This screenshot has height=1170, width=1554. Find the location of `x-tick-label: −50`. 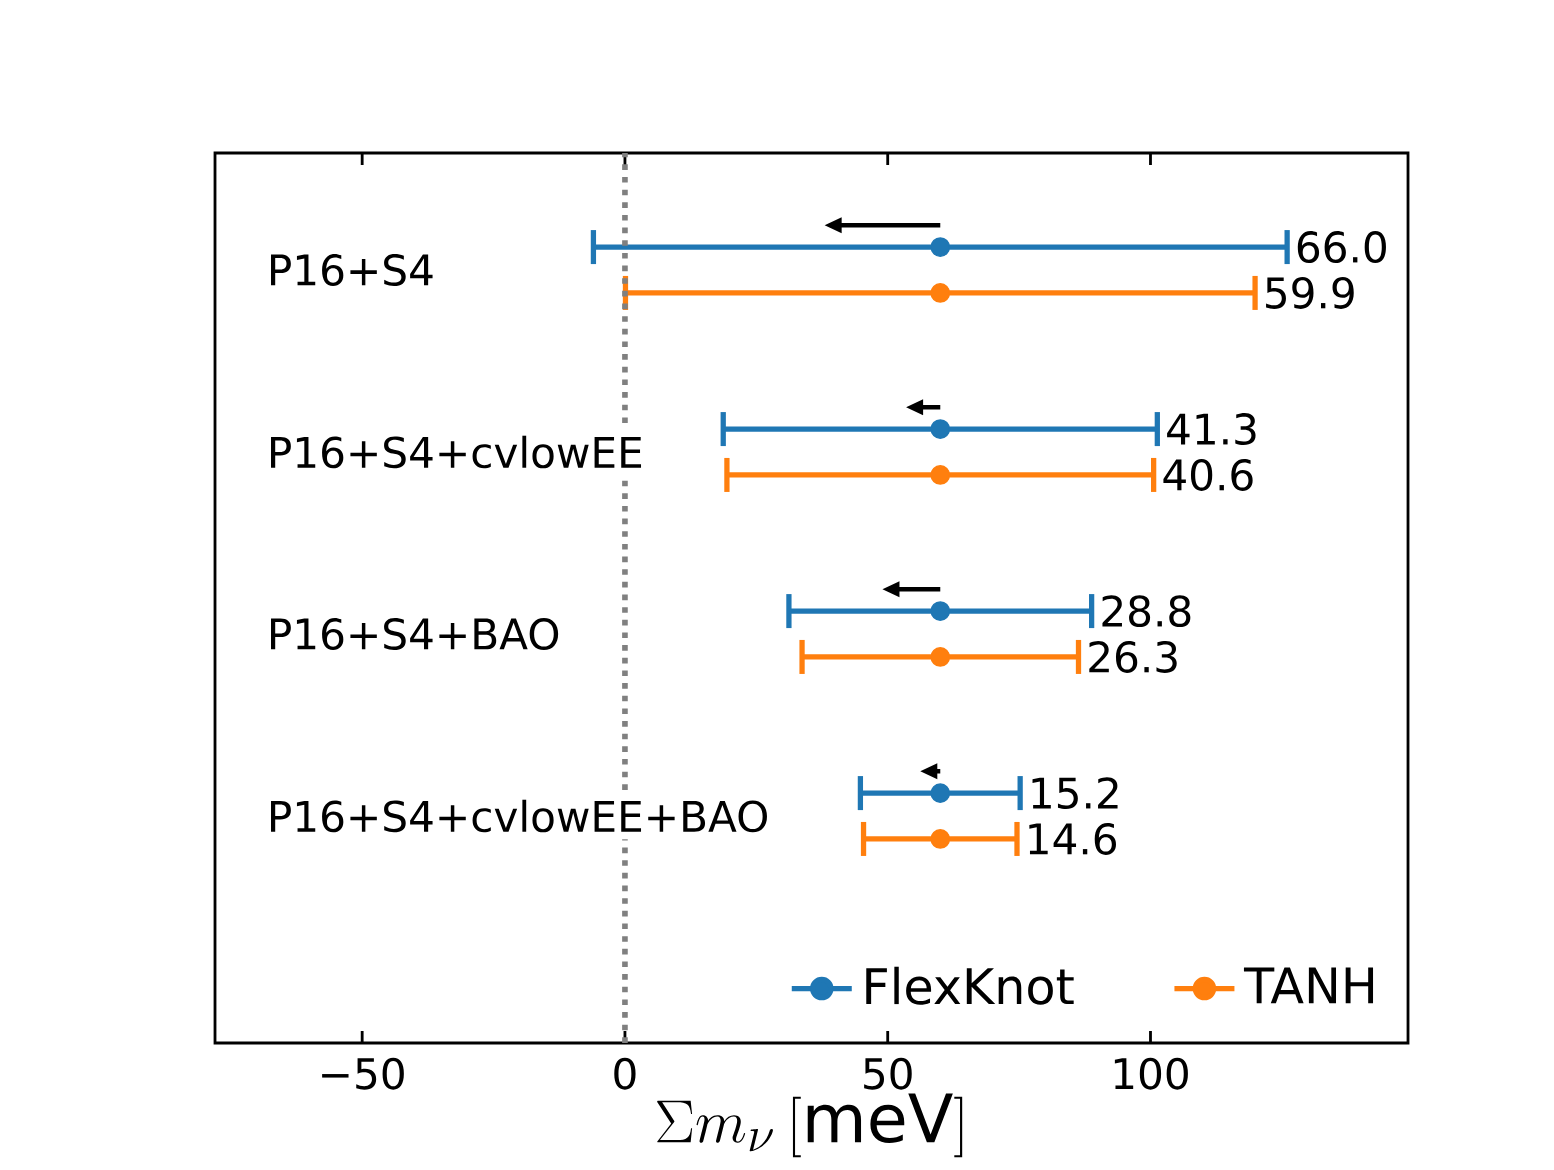

x-tick-label: −50 is located at coordinates (363, 1073).